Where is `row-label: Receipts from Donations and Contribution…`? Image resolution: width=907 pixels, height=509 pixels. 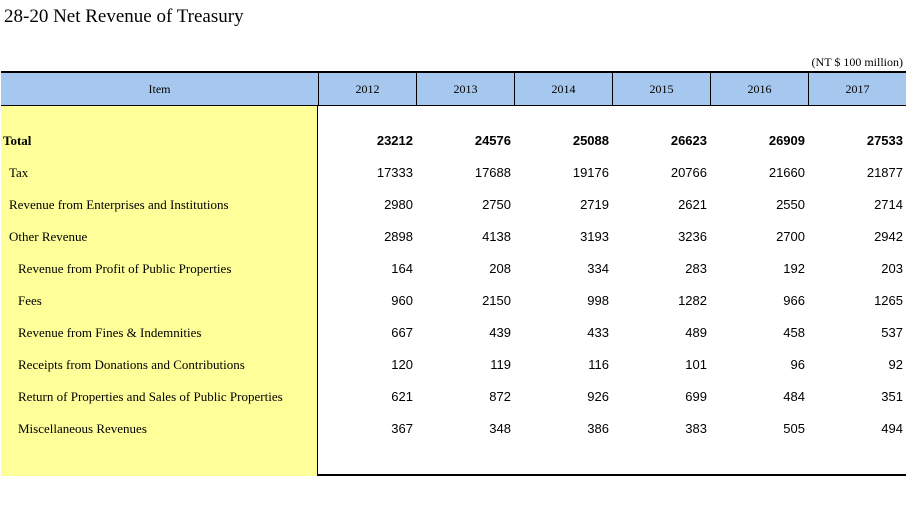
row-label: Receipts from Donations and Contribution… is located at coordinates (131, 364).